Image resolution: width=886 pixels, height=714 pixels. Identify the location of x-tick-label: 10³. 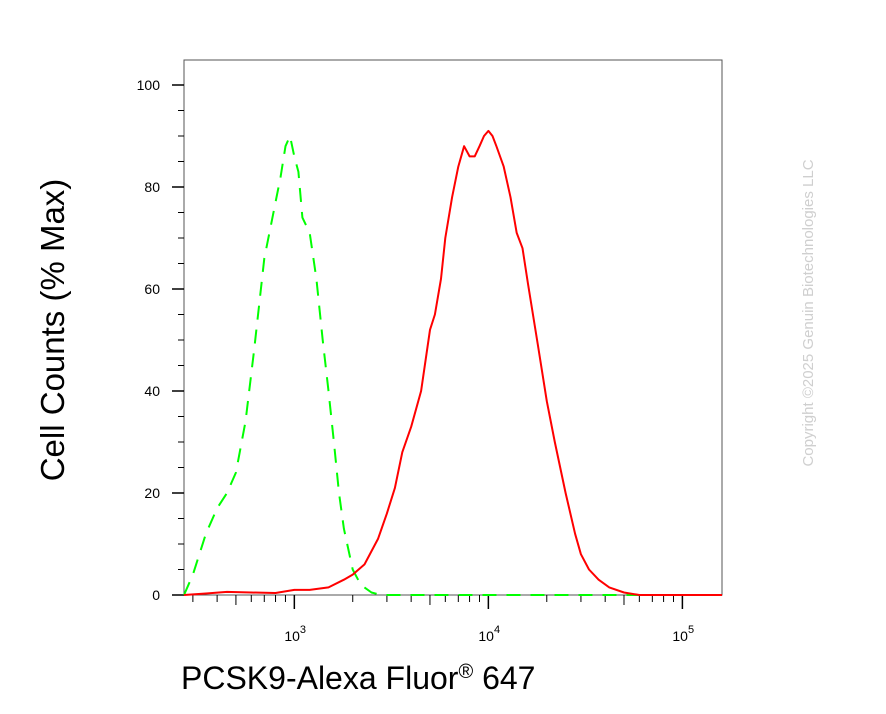
(295, 634).